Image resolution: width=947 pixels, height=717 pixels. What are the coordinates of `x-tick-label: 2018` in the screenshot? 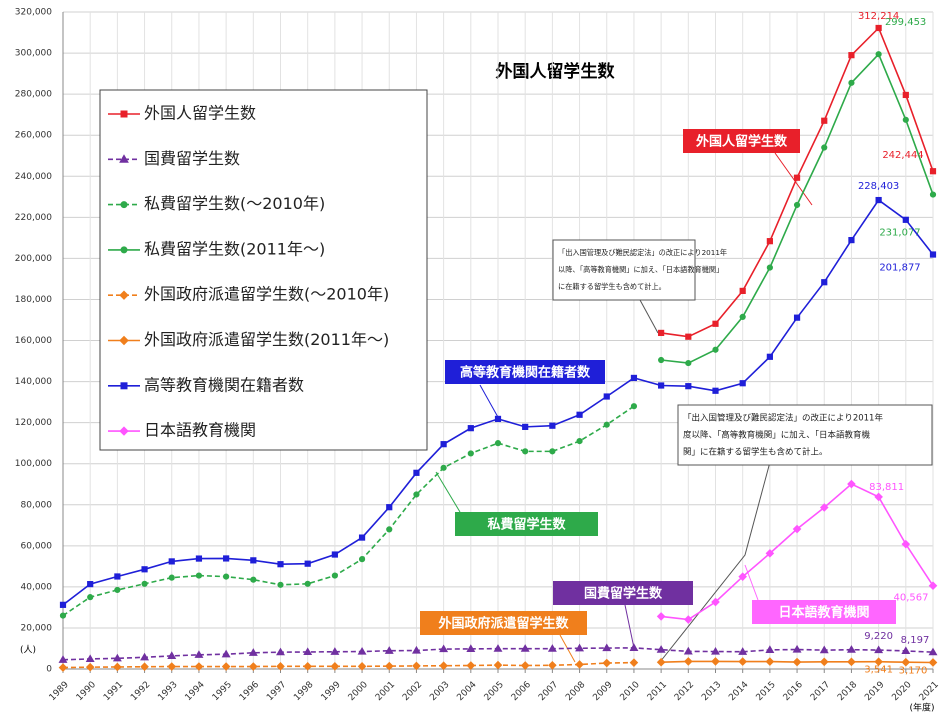 It's located at (847, 691).